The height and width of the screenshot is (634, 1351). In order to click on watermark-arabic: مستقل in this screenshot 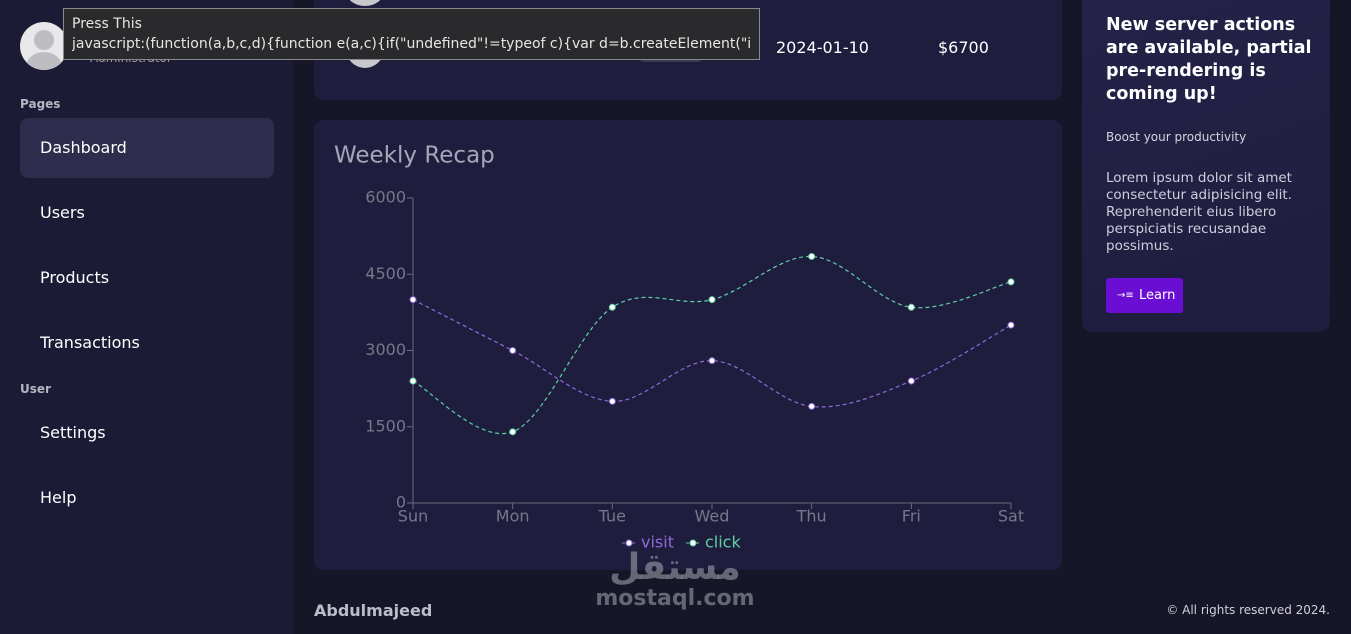, I will do `click(675, 567)`.